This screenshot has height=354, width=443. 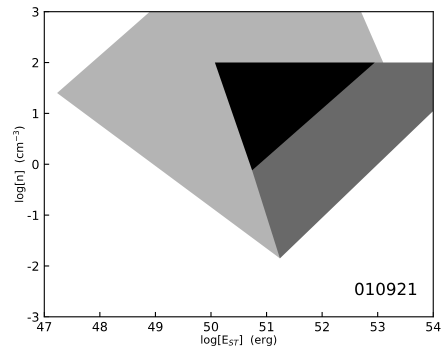 I want to click on x-tick-label: 48, so click(x=99, y=327).